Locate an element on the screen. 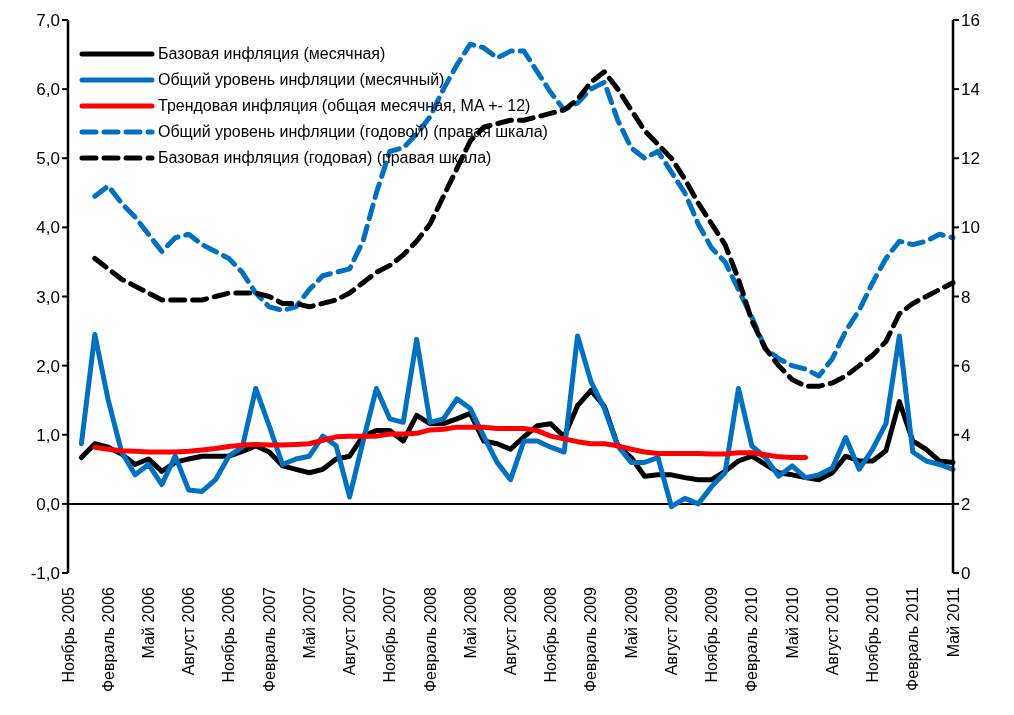  x-tick-label: Май 2008 is located at coordinates (470, 622).